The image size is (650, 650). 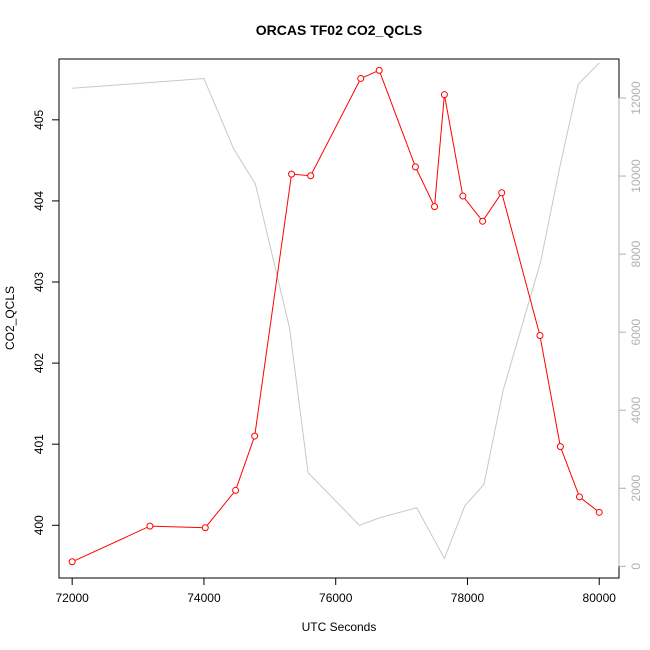 What do you see at coordinates (636, 410) in the screenshot?
I see `y2-tick-label: 4000` at bounding box center [636, 410].